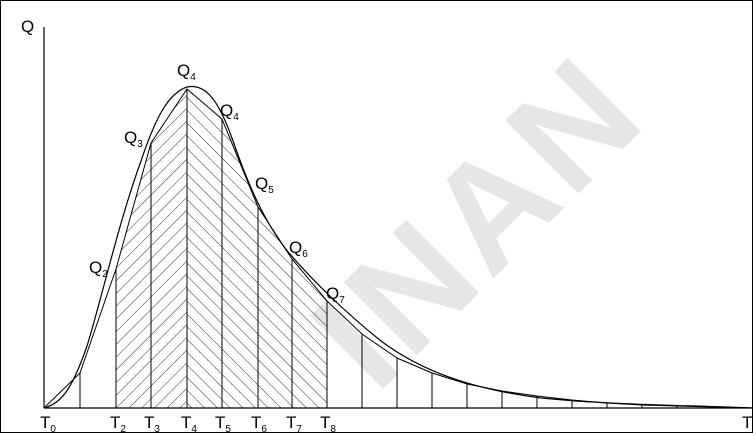 The image size is (753, 433). I want to click on time-label: T6, so click(259, 423).